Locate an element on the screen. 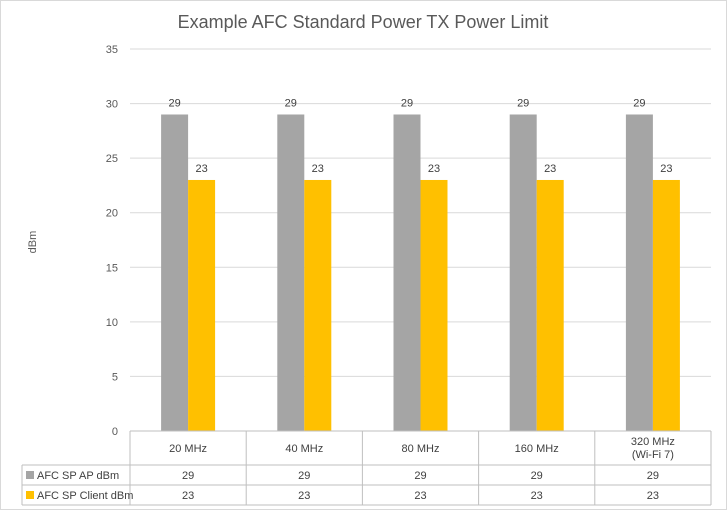 This screenshot has height=510, width=727. category-label: 320 MHz is located at coordinates (653, 442).